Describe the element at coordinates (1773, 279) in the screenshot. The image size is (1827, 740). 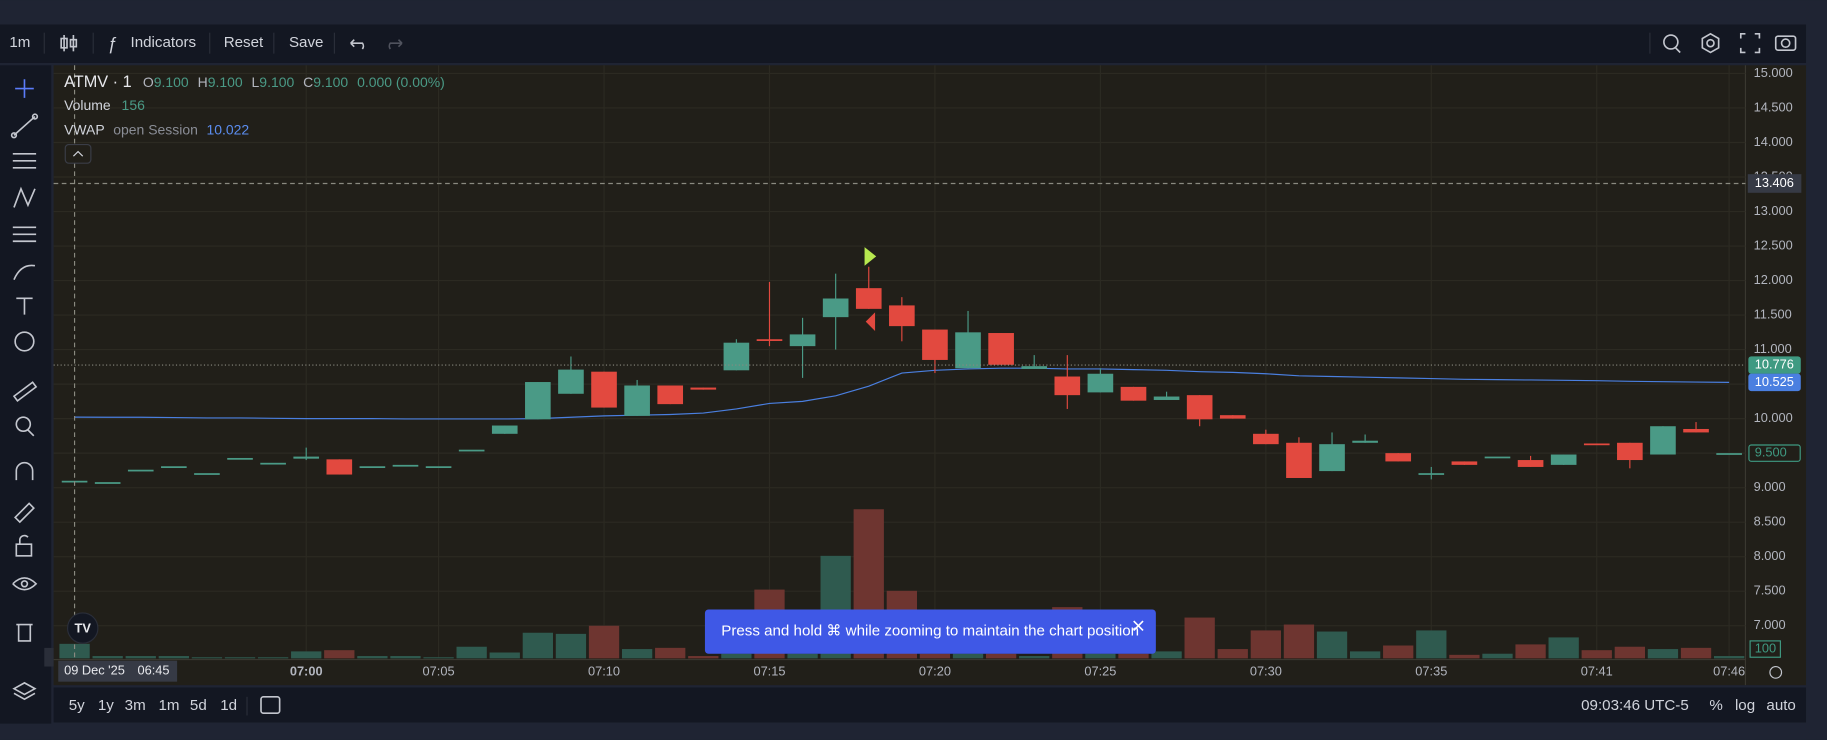
I see `y-tick-label: 12.000` at that location.